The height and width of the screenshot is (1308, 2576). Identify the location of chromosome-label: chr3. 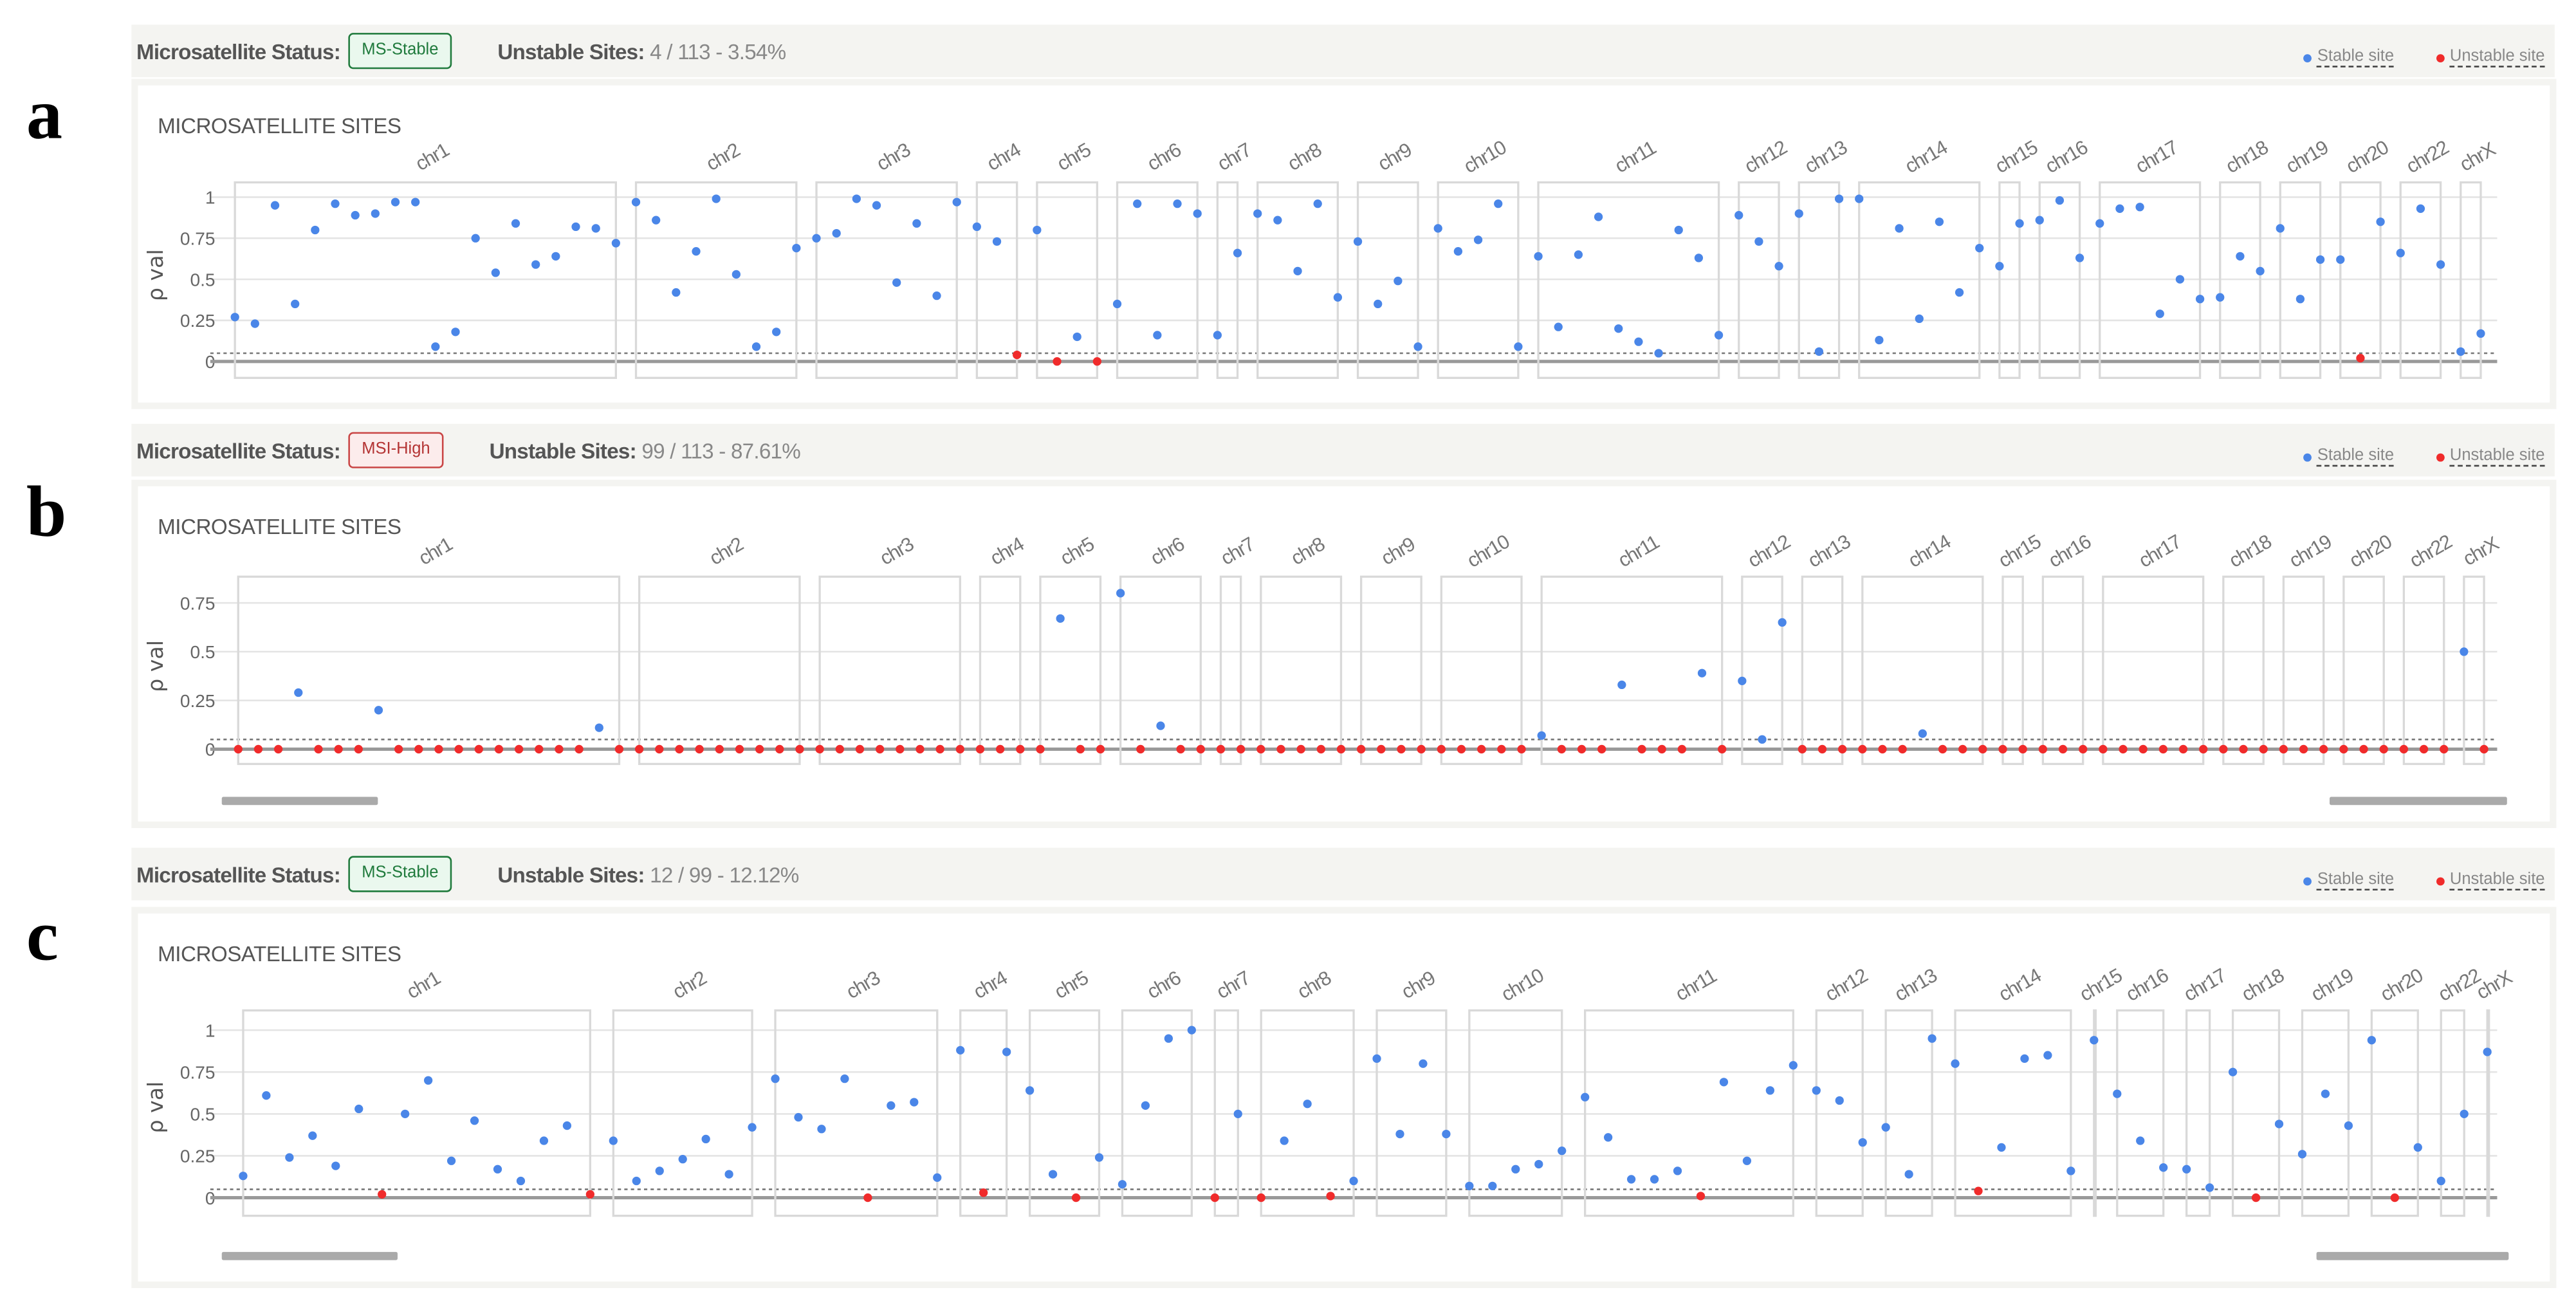
(863, 985).